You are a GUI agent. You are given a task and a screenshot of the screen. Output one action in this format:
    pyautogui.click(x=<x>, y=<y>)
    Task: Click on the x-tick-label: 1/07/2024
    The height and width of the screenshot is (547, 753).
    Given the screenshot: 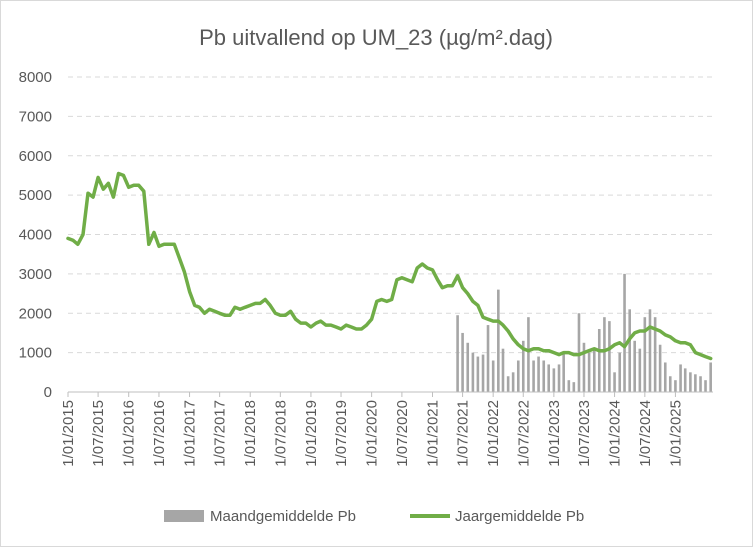 What is the action you would take?
    pyautogui.click(x=645, y=433)
    